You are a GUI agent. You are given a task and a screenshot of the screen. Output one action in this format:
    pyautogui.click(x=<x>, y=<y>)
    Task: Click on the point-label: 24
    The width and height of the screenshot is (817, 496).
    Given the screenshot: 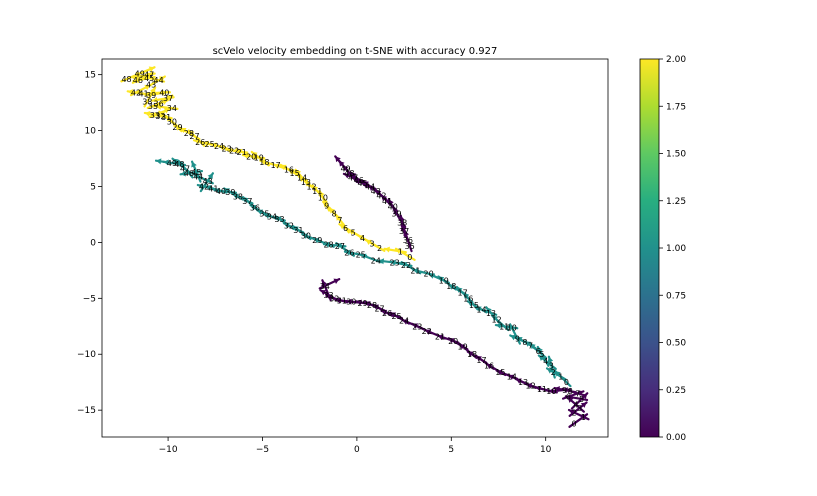 What is the action you would take?
    pyautogui.click(x=404, y=321)
    